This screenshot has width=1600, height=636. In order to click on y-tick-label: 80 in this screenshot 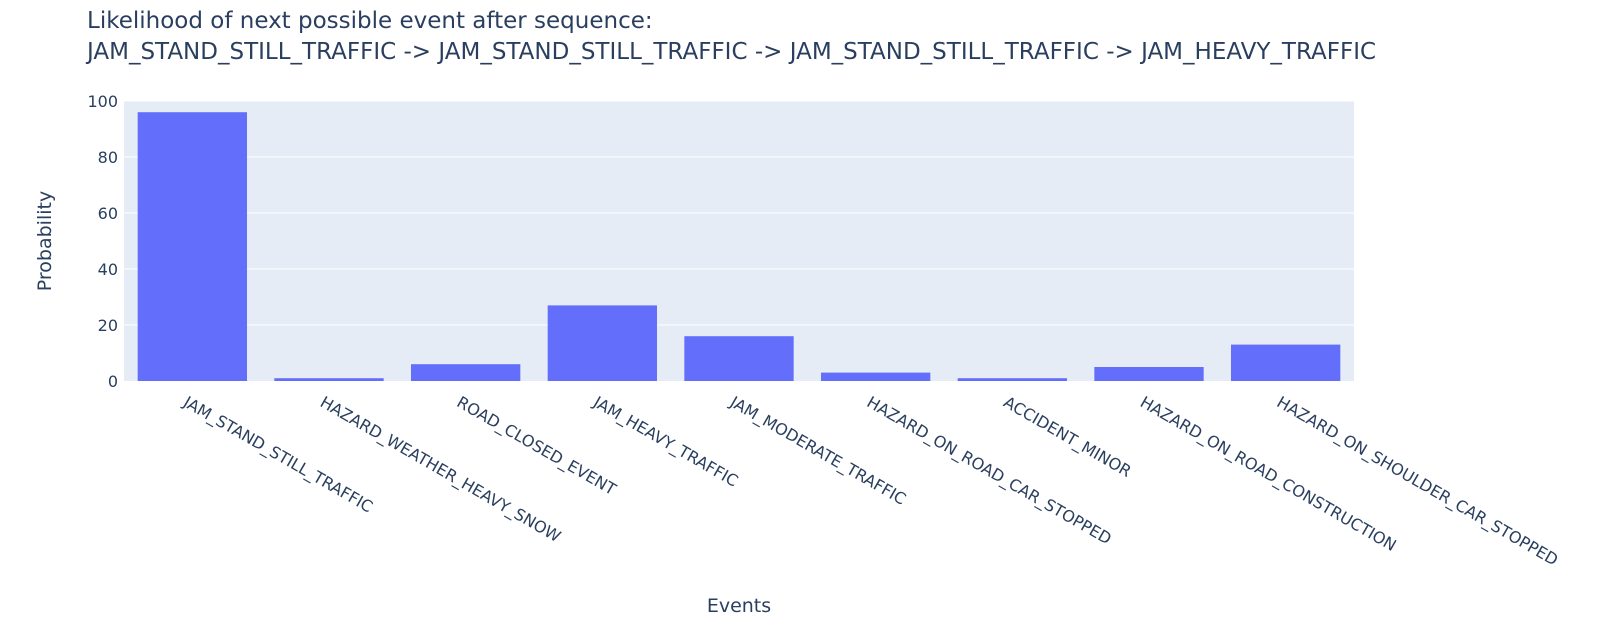, I will do `click(108, 157)`.